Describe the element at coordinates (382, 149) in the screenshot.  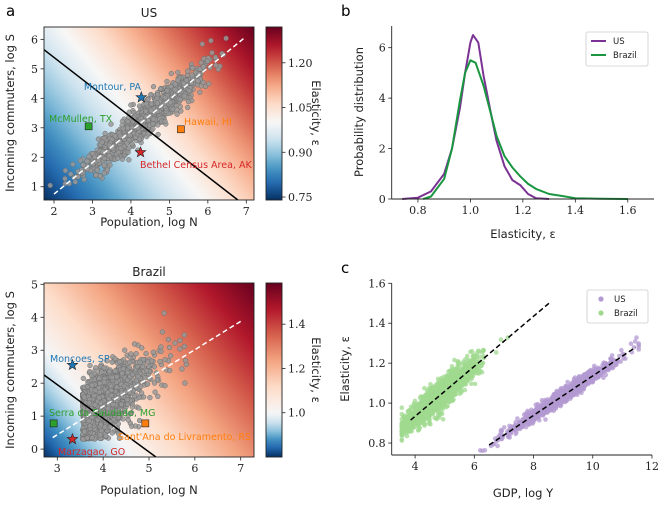
I see `y-tick-label: 2` at that location.